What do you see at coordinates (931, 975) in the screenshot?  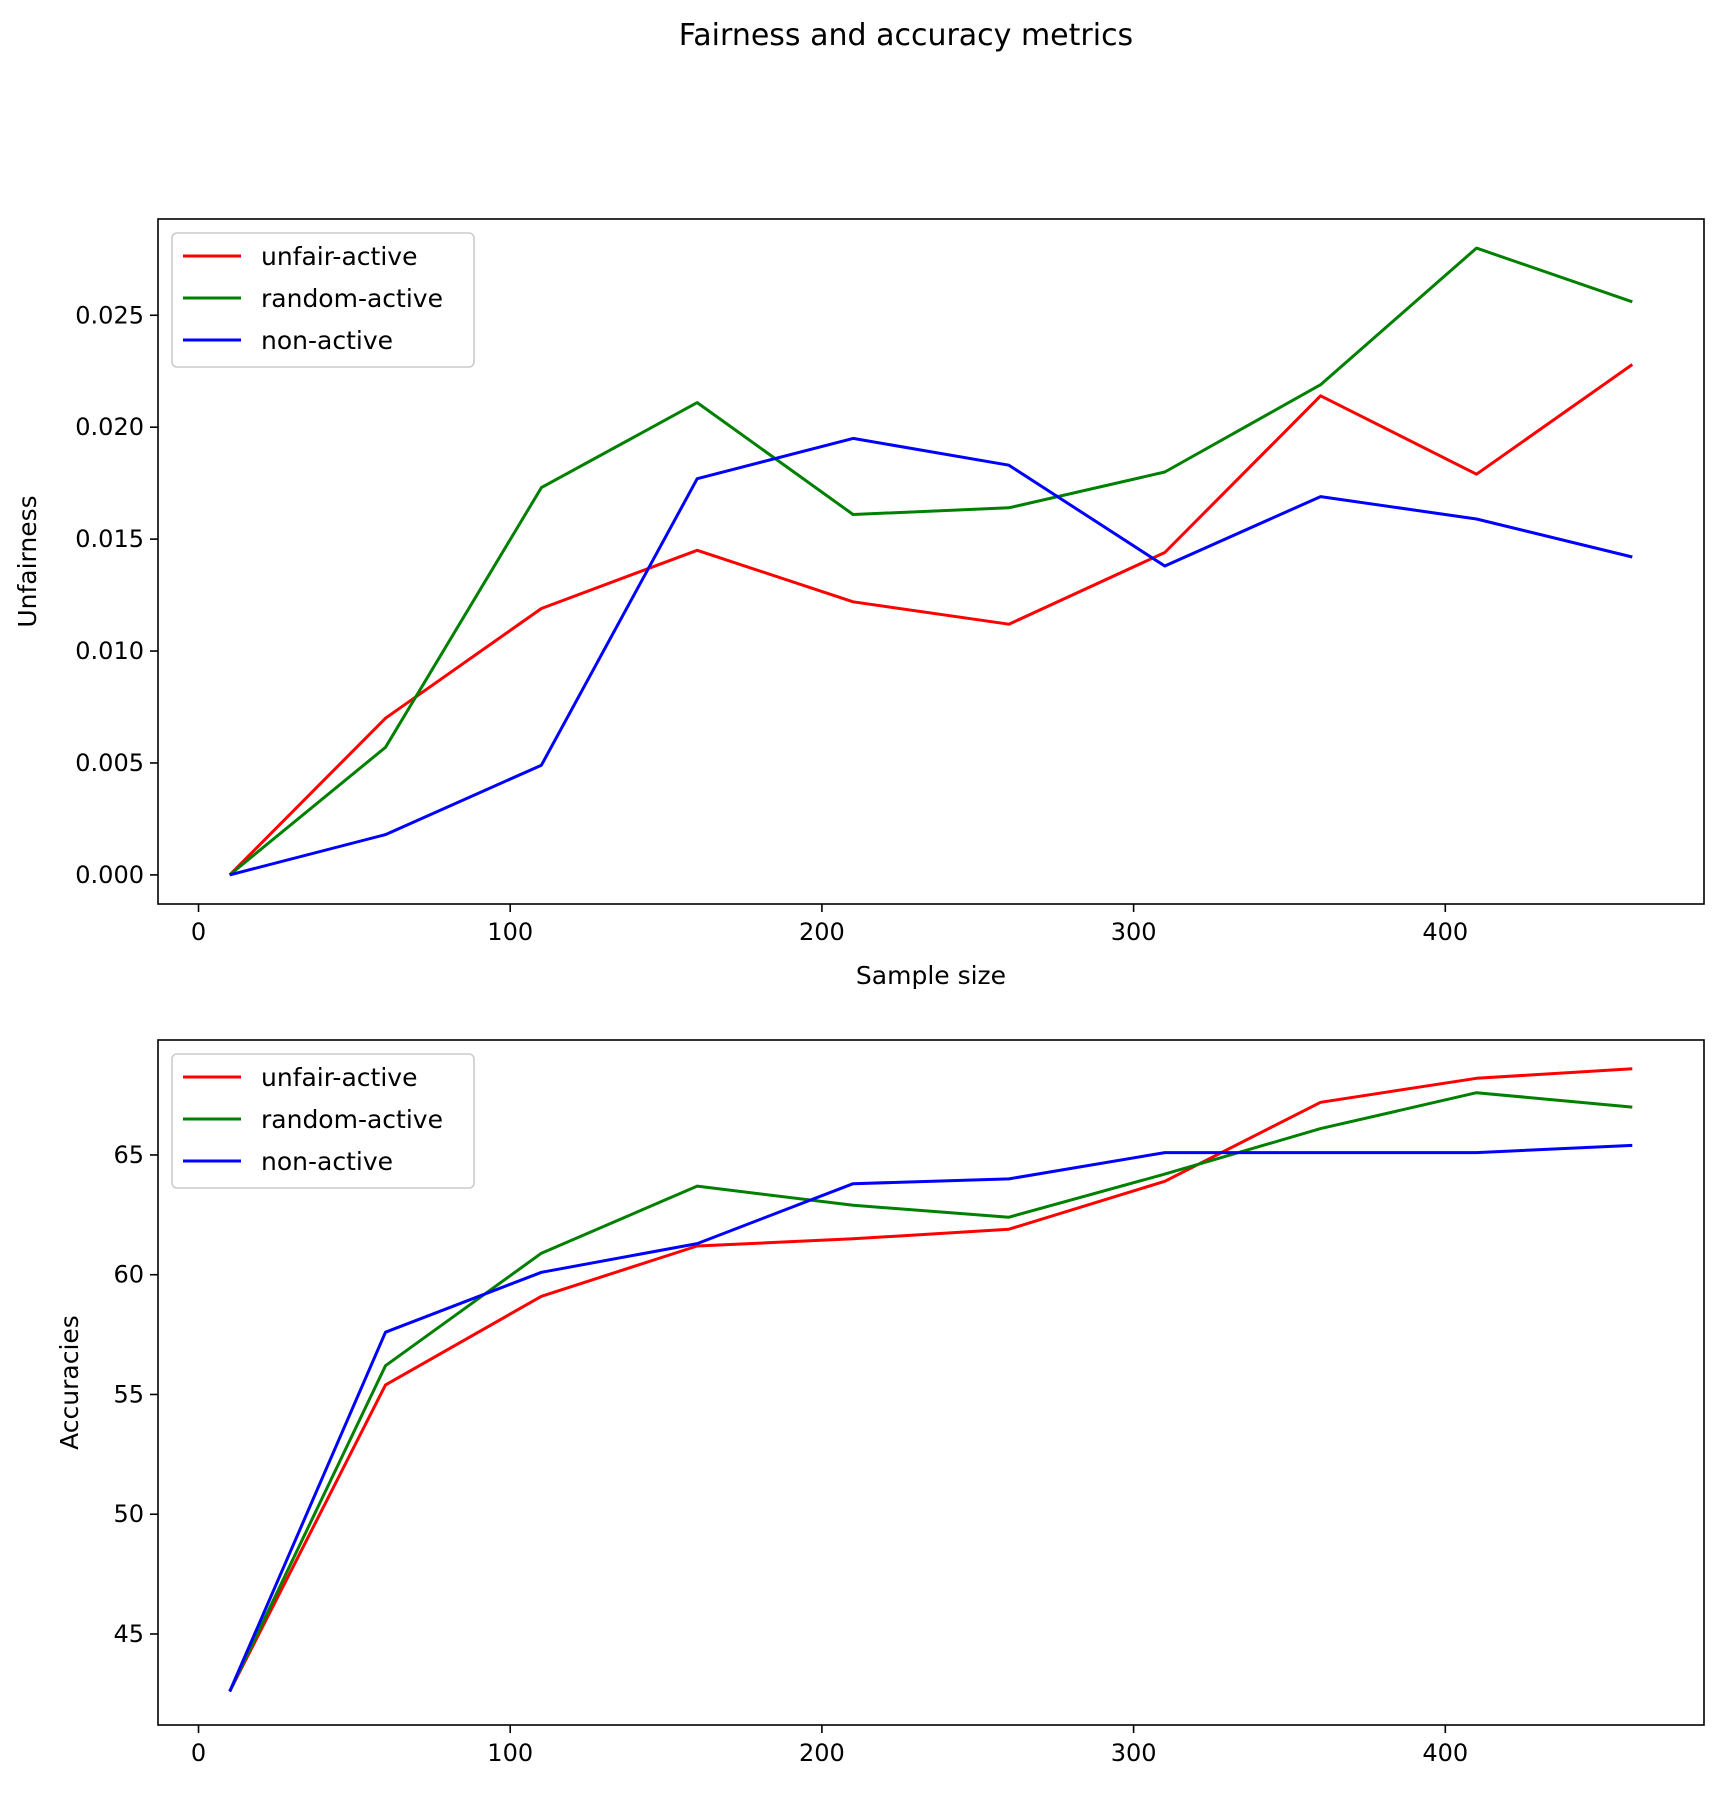 I see `unfairness-x-axis-label: Sample size` at bounding box center [931, 975].